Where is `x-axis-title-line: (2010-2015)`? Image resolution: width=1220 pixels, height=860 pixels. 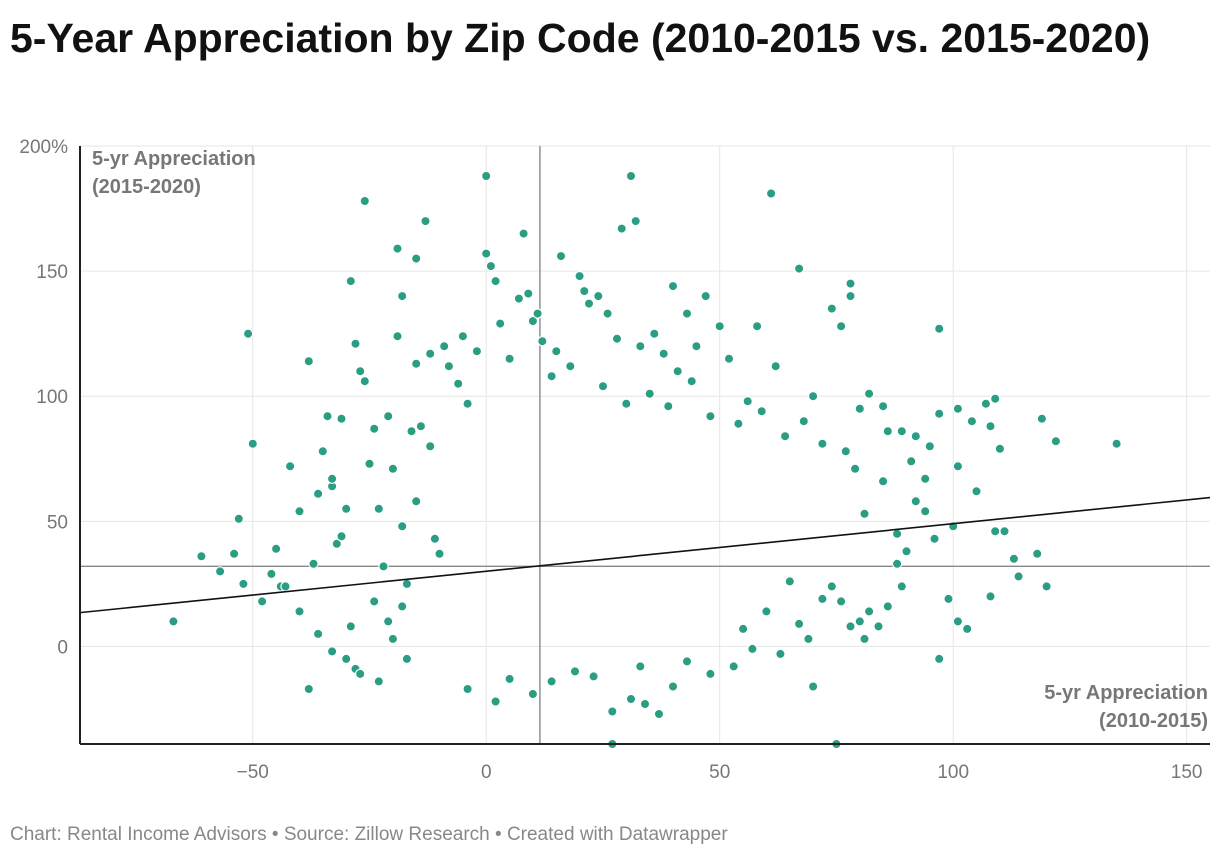
x-axis-title-line: (2010-2015) is located at coordinates (1153, 721).